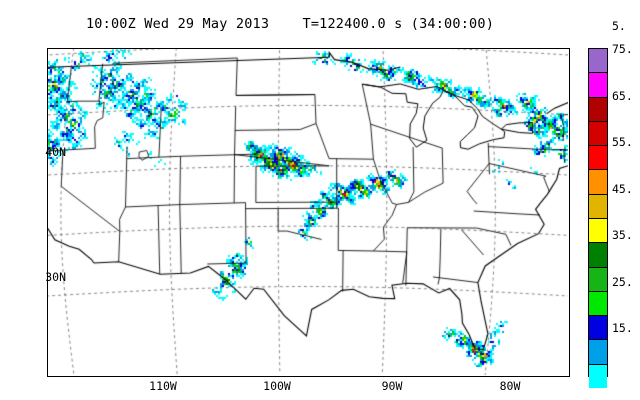  Describe the element at coordinates (622, 95) in the screenshot. I see `colorbar-tick-65: 65.` at that location.